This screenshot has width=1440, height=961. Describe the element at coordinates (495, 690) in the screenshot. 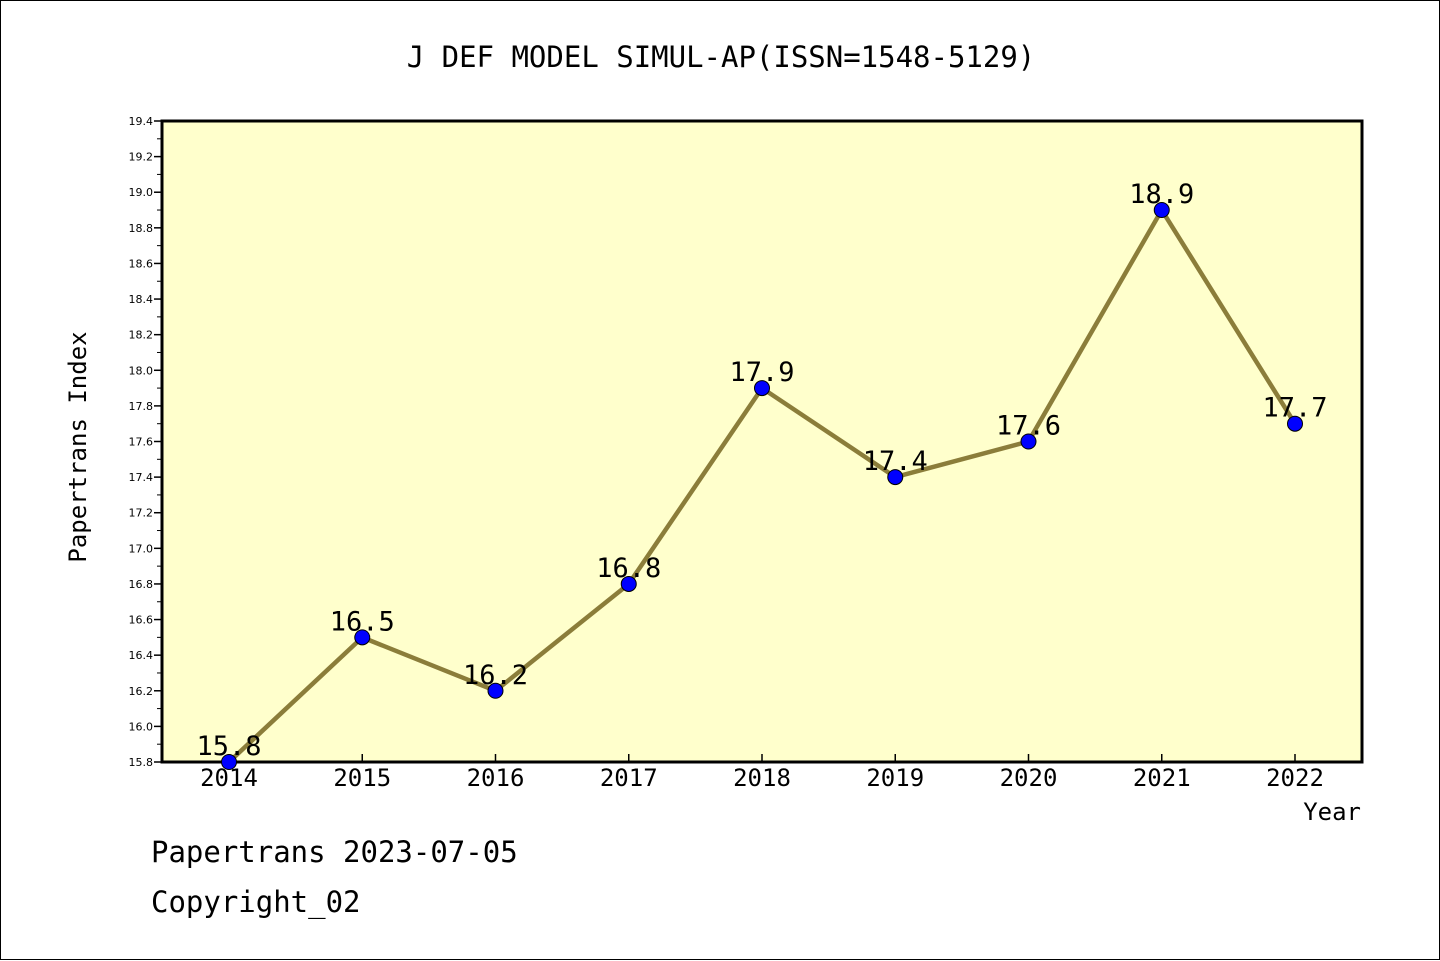

I see `data-point-2016` at that location.